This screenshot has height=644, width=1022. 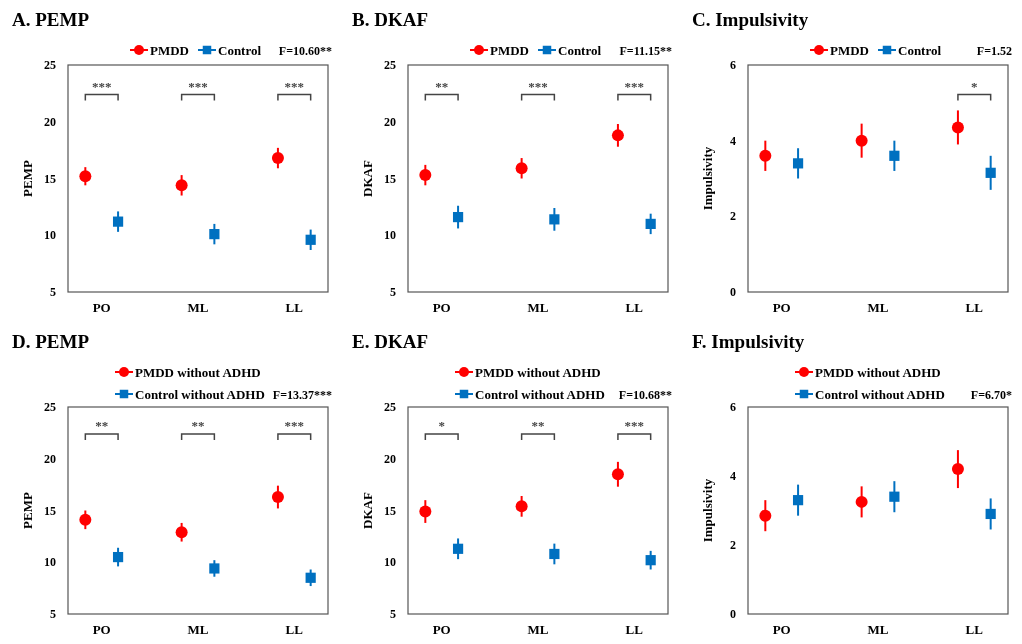 What do you see at coordinates (51, 341) in the screenshot?
I see `chart-title: D. PEMP` at bounding box center [51, 341].